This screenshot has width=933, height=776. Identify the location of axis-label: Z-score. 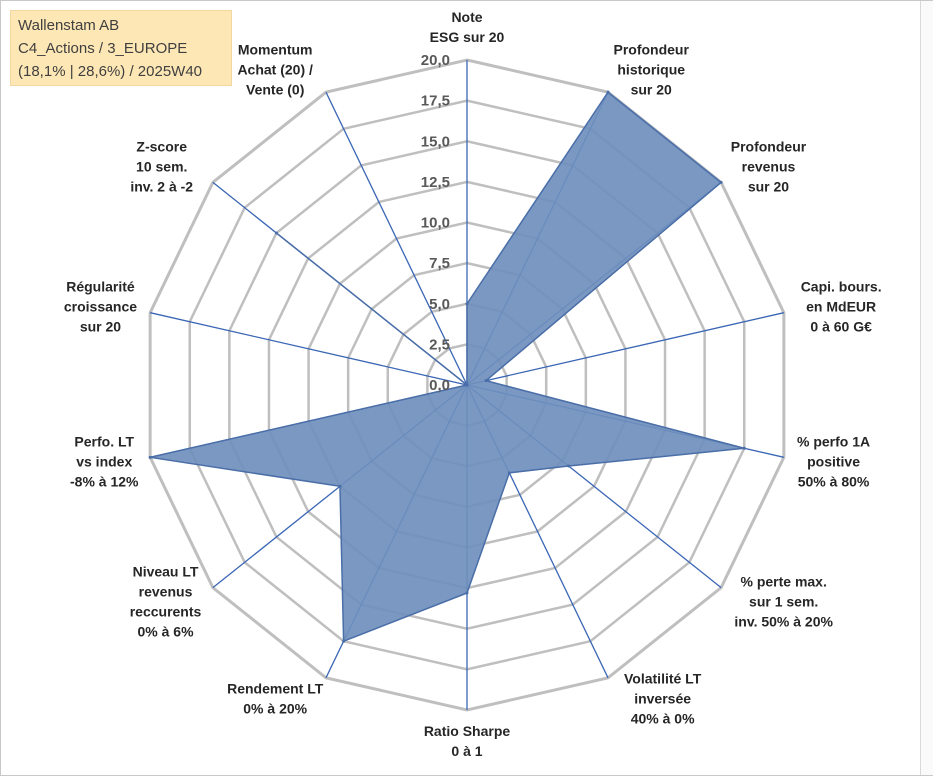
(161, 146).